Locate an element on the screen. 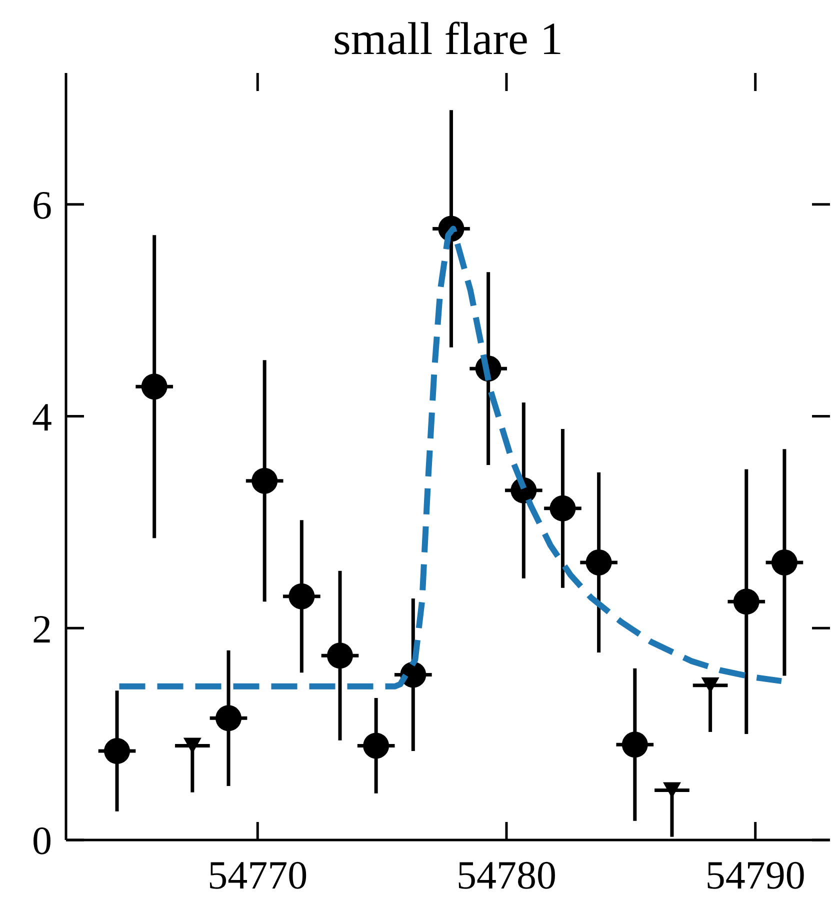 This screenshot has width=831, height=903. chart-title: small flare 1 is located at coordinates (448, 38).